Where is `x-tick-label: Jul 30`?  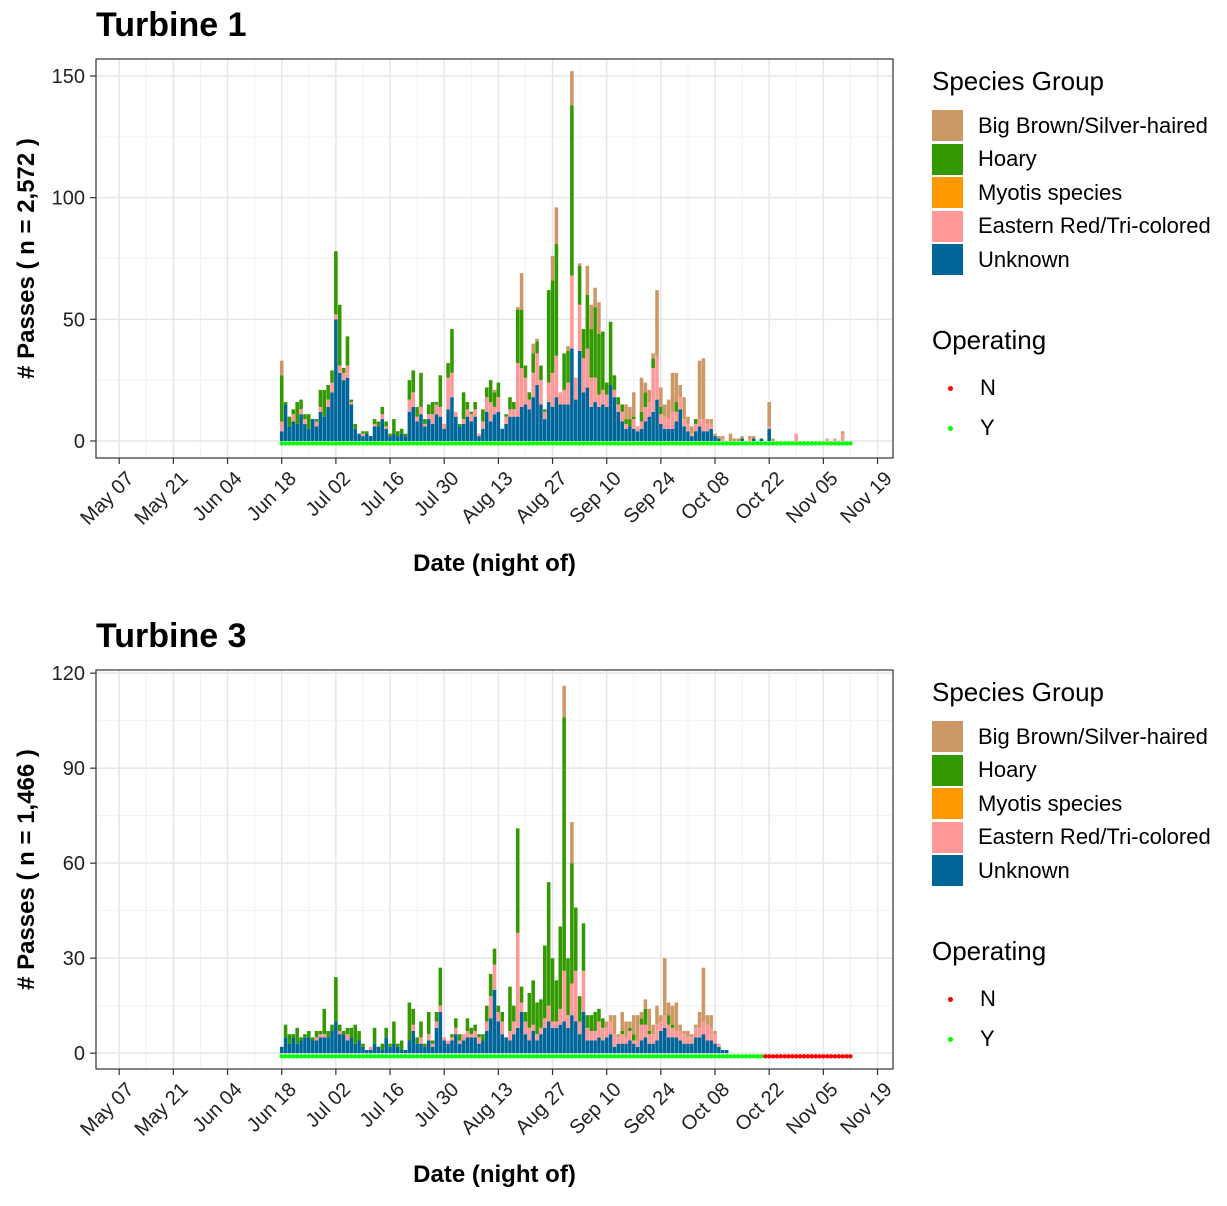 x-tick-label: Jul 30 is located at coordinates (436, 494).